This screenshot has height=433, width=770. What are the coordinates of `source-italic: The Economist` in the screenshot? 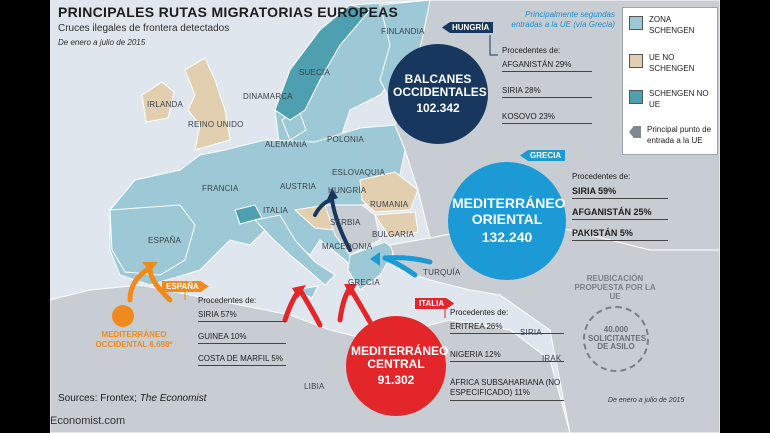 It's located at (173, 398).